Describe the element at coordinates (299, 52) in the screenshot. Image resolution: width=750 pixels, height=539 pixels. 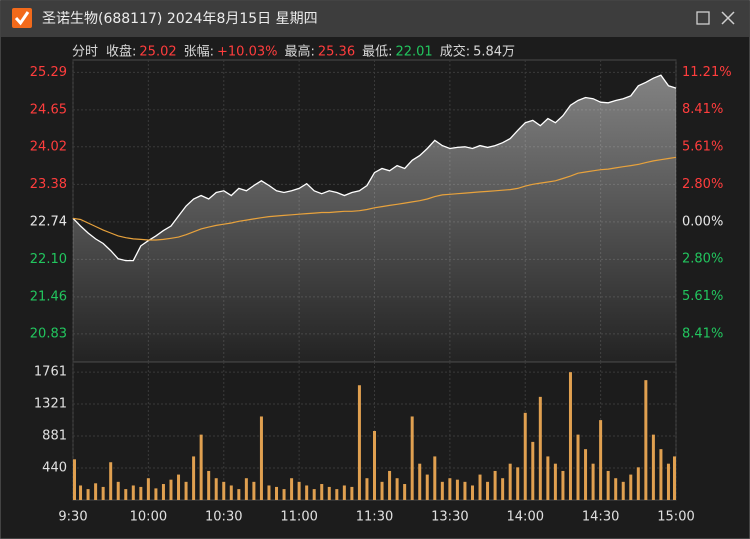
I see `info-label: 最高:` at that location.